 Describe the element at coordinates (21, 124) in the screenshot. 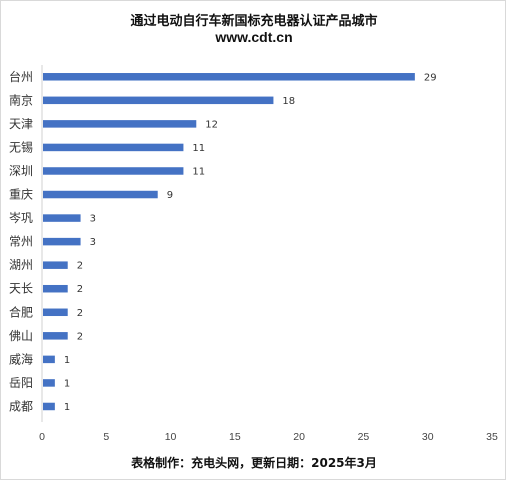

I see `category-label: 天津` at that location.